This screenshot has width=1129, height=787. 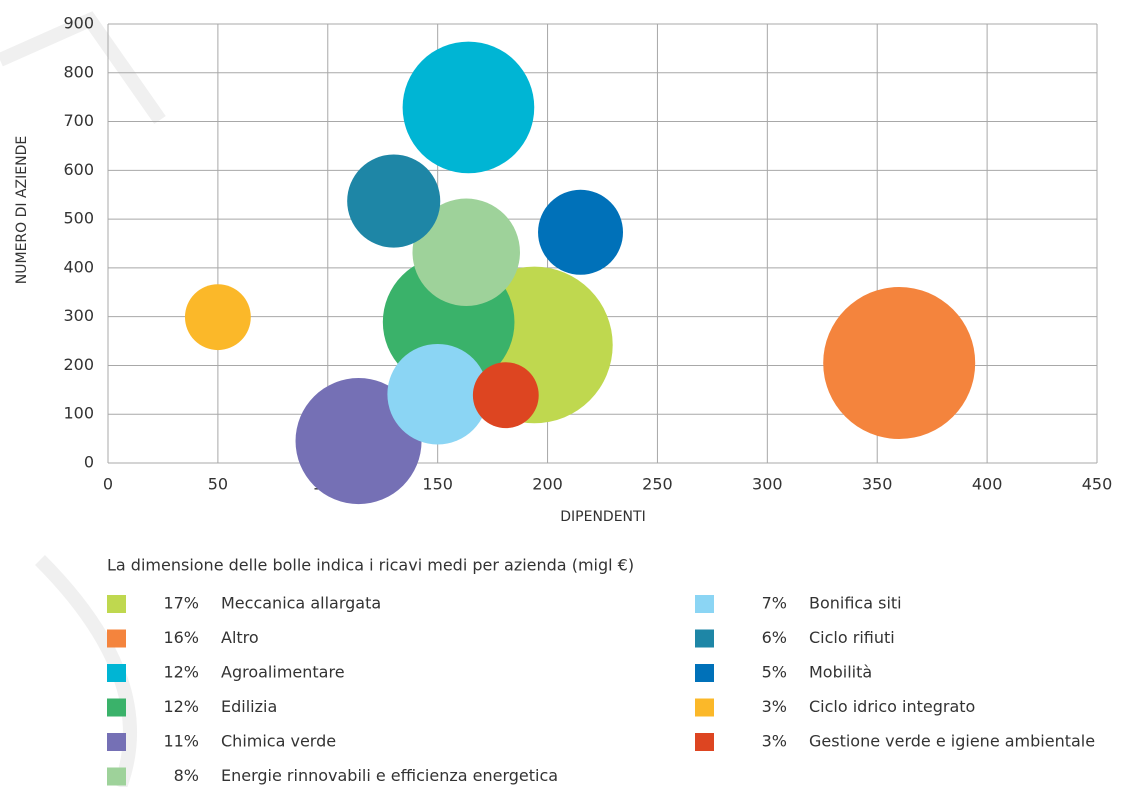 I want to click on x-tick-label: 400, so click(x=987, y=484).